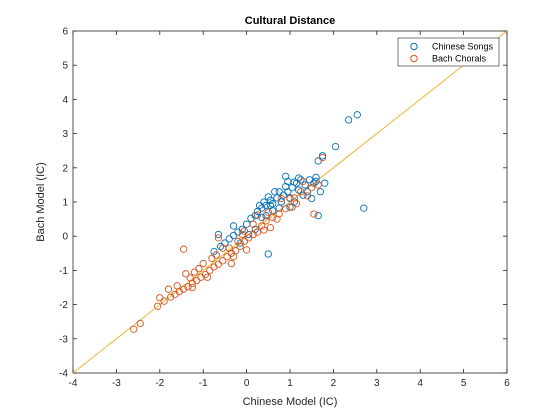  I want to click on y-tick-label: -4, so click(63, 374).